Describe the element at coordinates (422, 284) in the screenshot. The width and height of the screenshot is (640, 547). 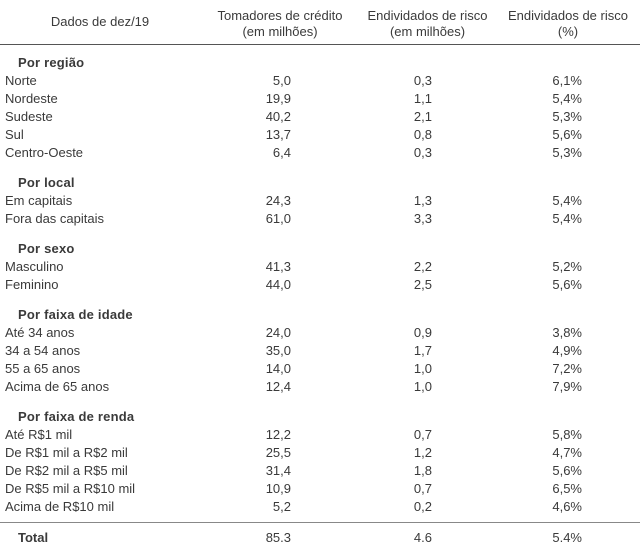
I see `risk-millions-value: 2,5` at that location.